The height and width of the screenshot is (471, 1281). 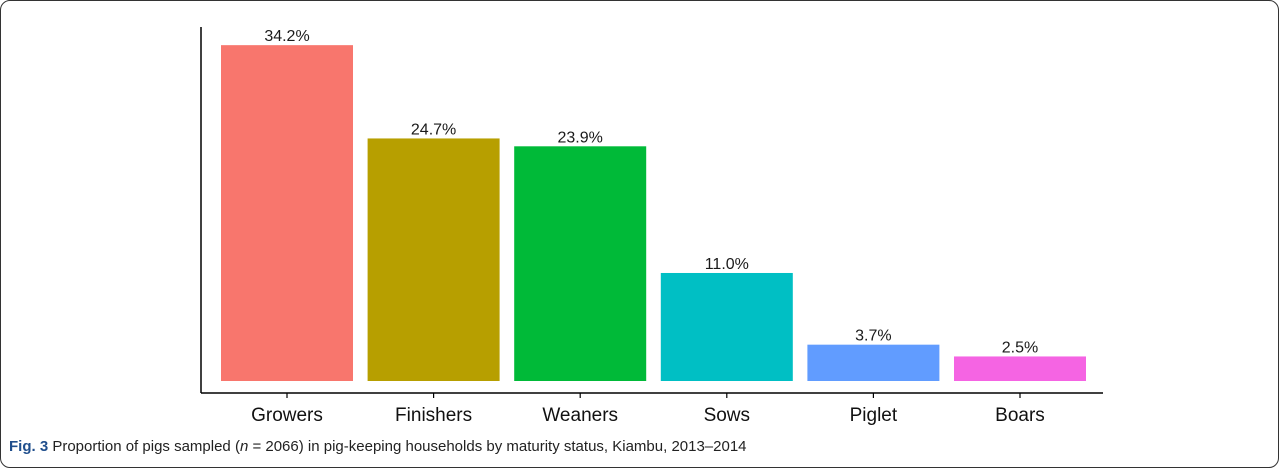 I want to click on caption-n-symbol: n, so click(x=244, y=446).